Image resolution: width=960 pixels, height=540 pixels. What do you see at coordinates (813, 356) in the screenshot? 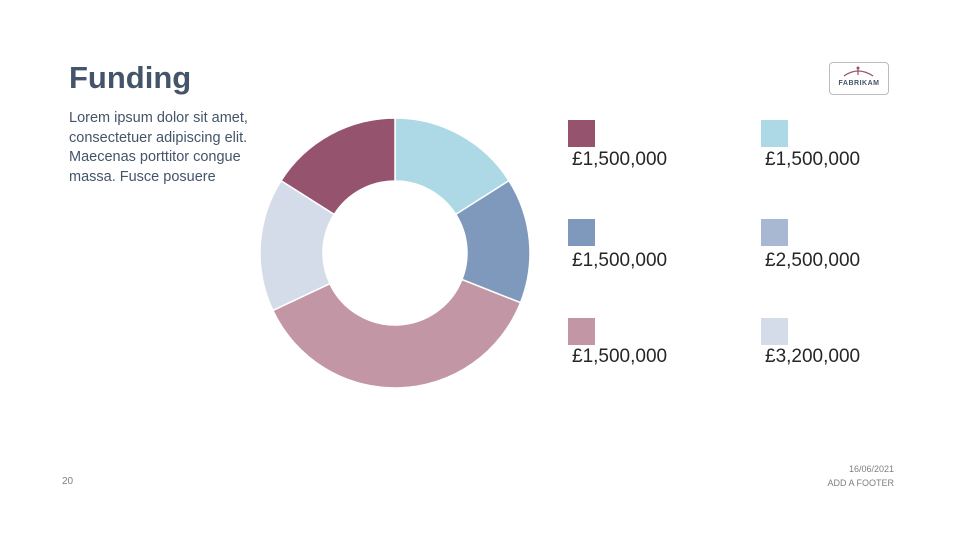
I see `legend-label: £3,200,000` at bounding box center [813, 356].